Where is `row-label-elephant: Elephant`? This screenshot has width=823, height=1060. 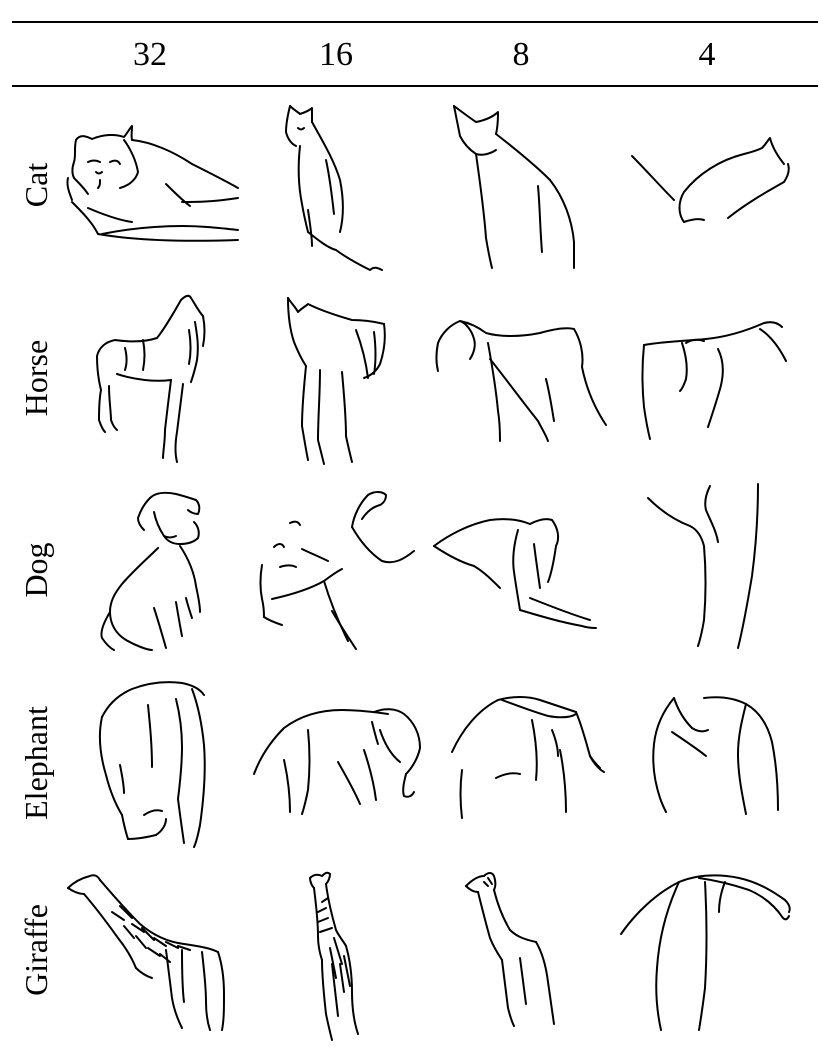
row-label-elephant: Elephant is located at coordinates (36, 763).